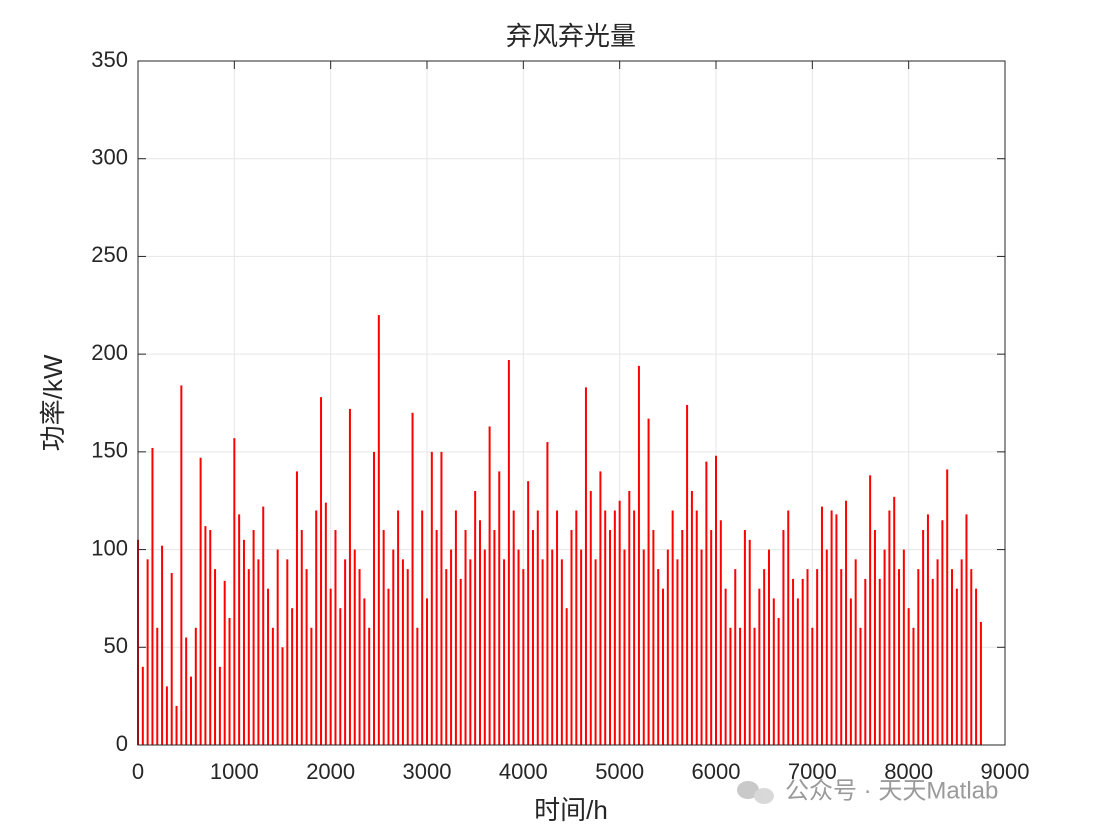 The image size is (1109, 834). Describe the element at coordinates (427, 771) in the screenshot. I see `x-tick-label: 3000` at that location.